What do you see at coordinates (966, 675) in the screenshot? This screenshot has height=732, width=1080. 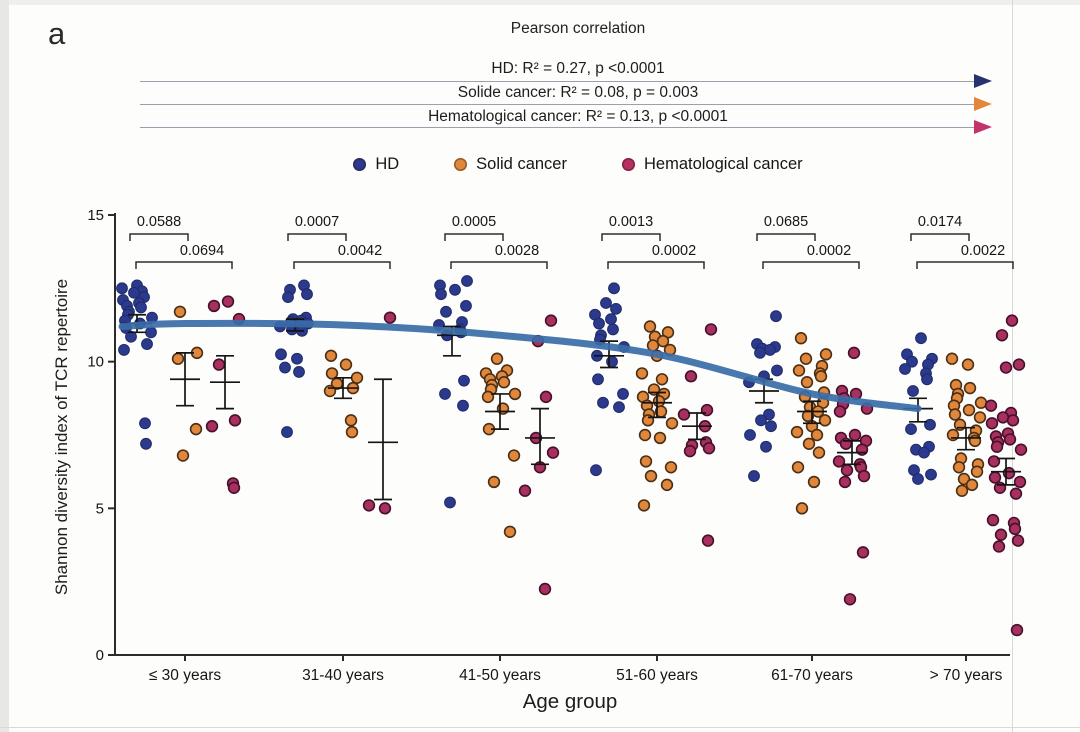 I see `x-tick-label: > 70 years` at bounding box center [966, 675].